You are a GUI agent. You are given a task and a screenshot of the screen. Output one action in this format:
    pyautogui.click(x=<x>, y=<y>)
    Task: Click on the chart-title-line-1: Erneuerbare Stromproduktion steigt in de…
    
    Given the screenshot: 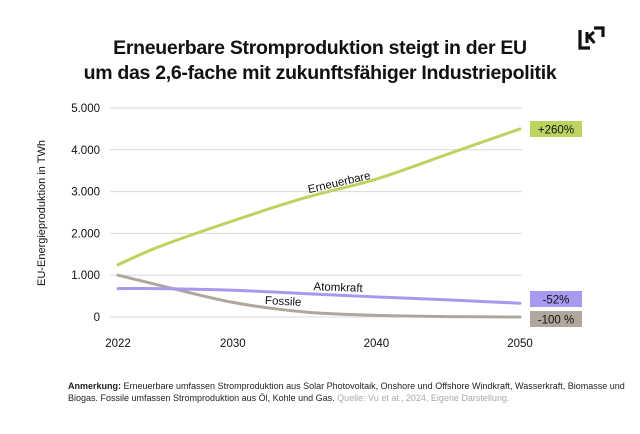 What is the action you would take?
    pyautogui.click(x=320, y=48)
    